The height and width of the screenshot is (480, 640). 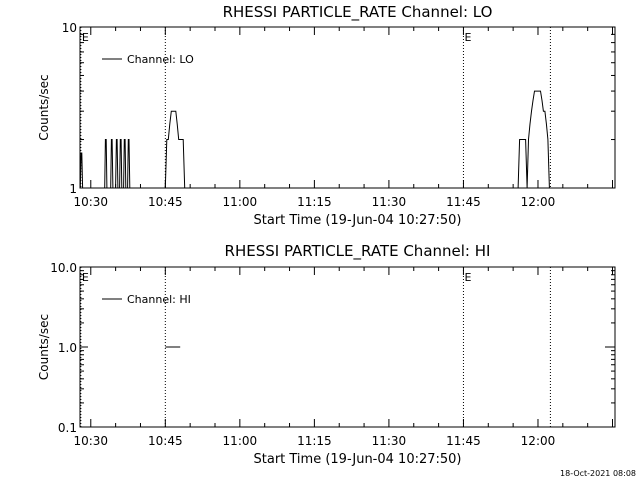 I want to click on legend-label: Channel: LO, so click(x=160, y=59).